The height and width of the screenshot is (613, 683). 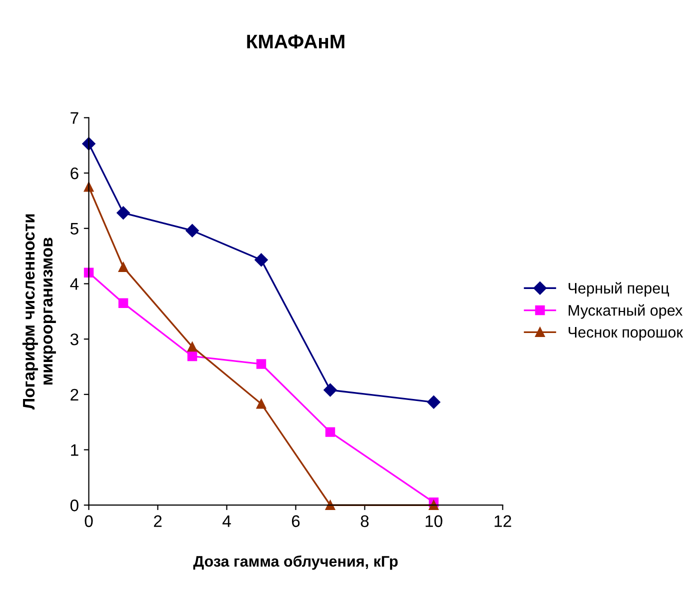 What do you see at coordinates (619, 289) in the screenshot?
I see `legend-label: Черный перец` at bounding box center [619, 289].